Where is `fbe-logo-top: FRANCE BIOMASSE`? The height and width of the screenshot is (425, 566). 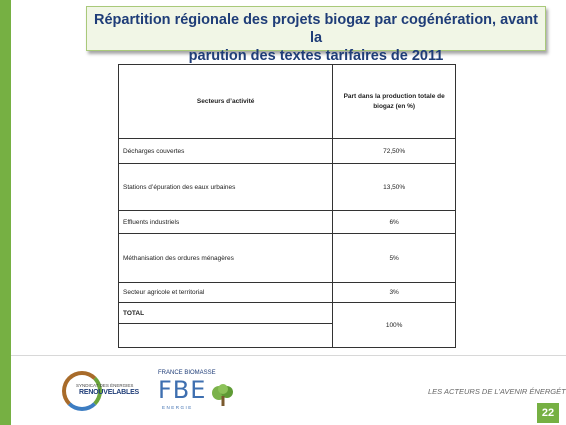 fbe-logo-top: FRANCE BIOMASSE is located at coordinates (187, 373).